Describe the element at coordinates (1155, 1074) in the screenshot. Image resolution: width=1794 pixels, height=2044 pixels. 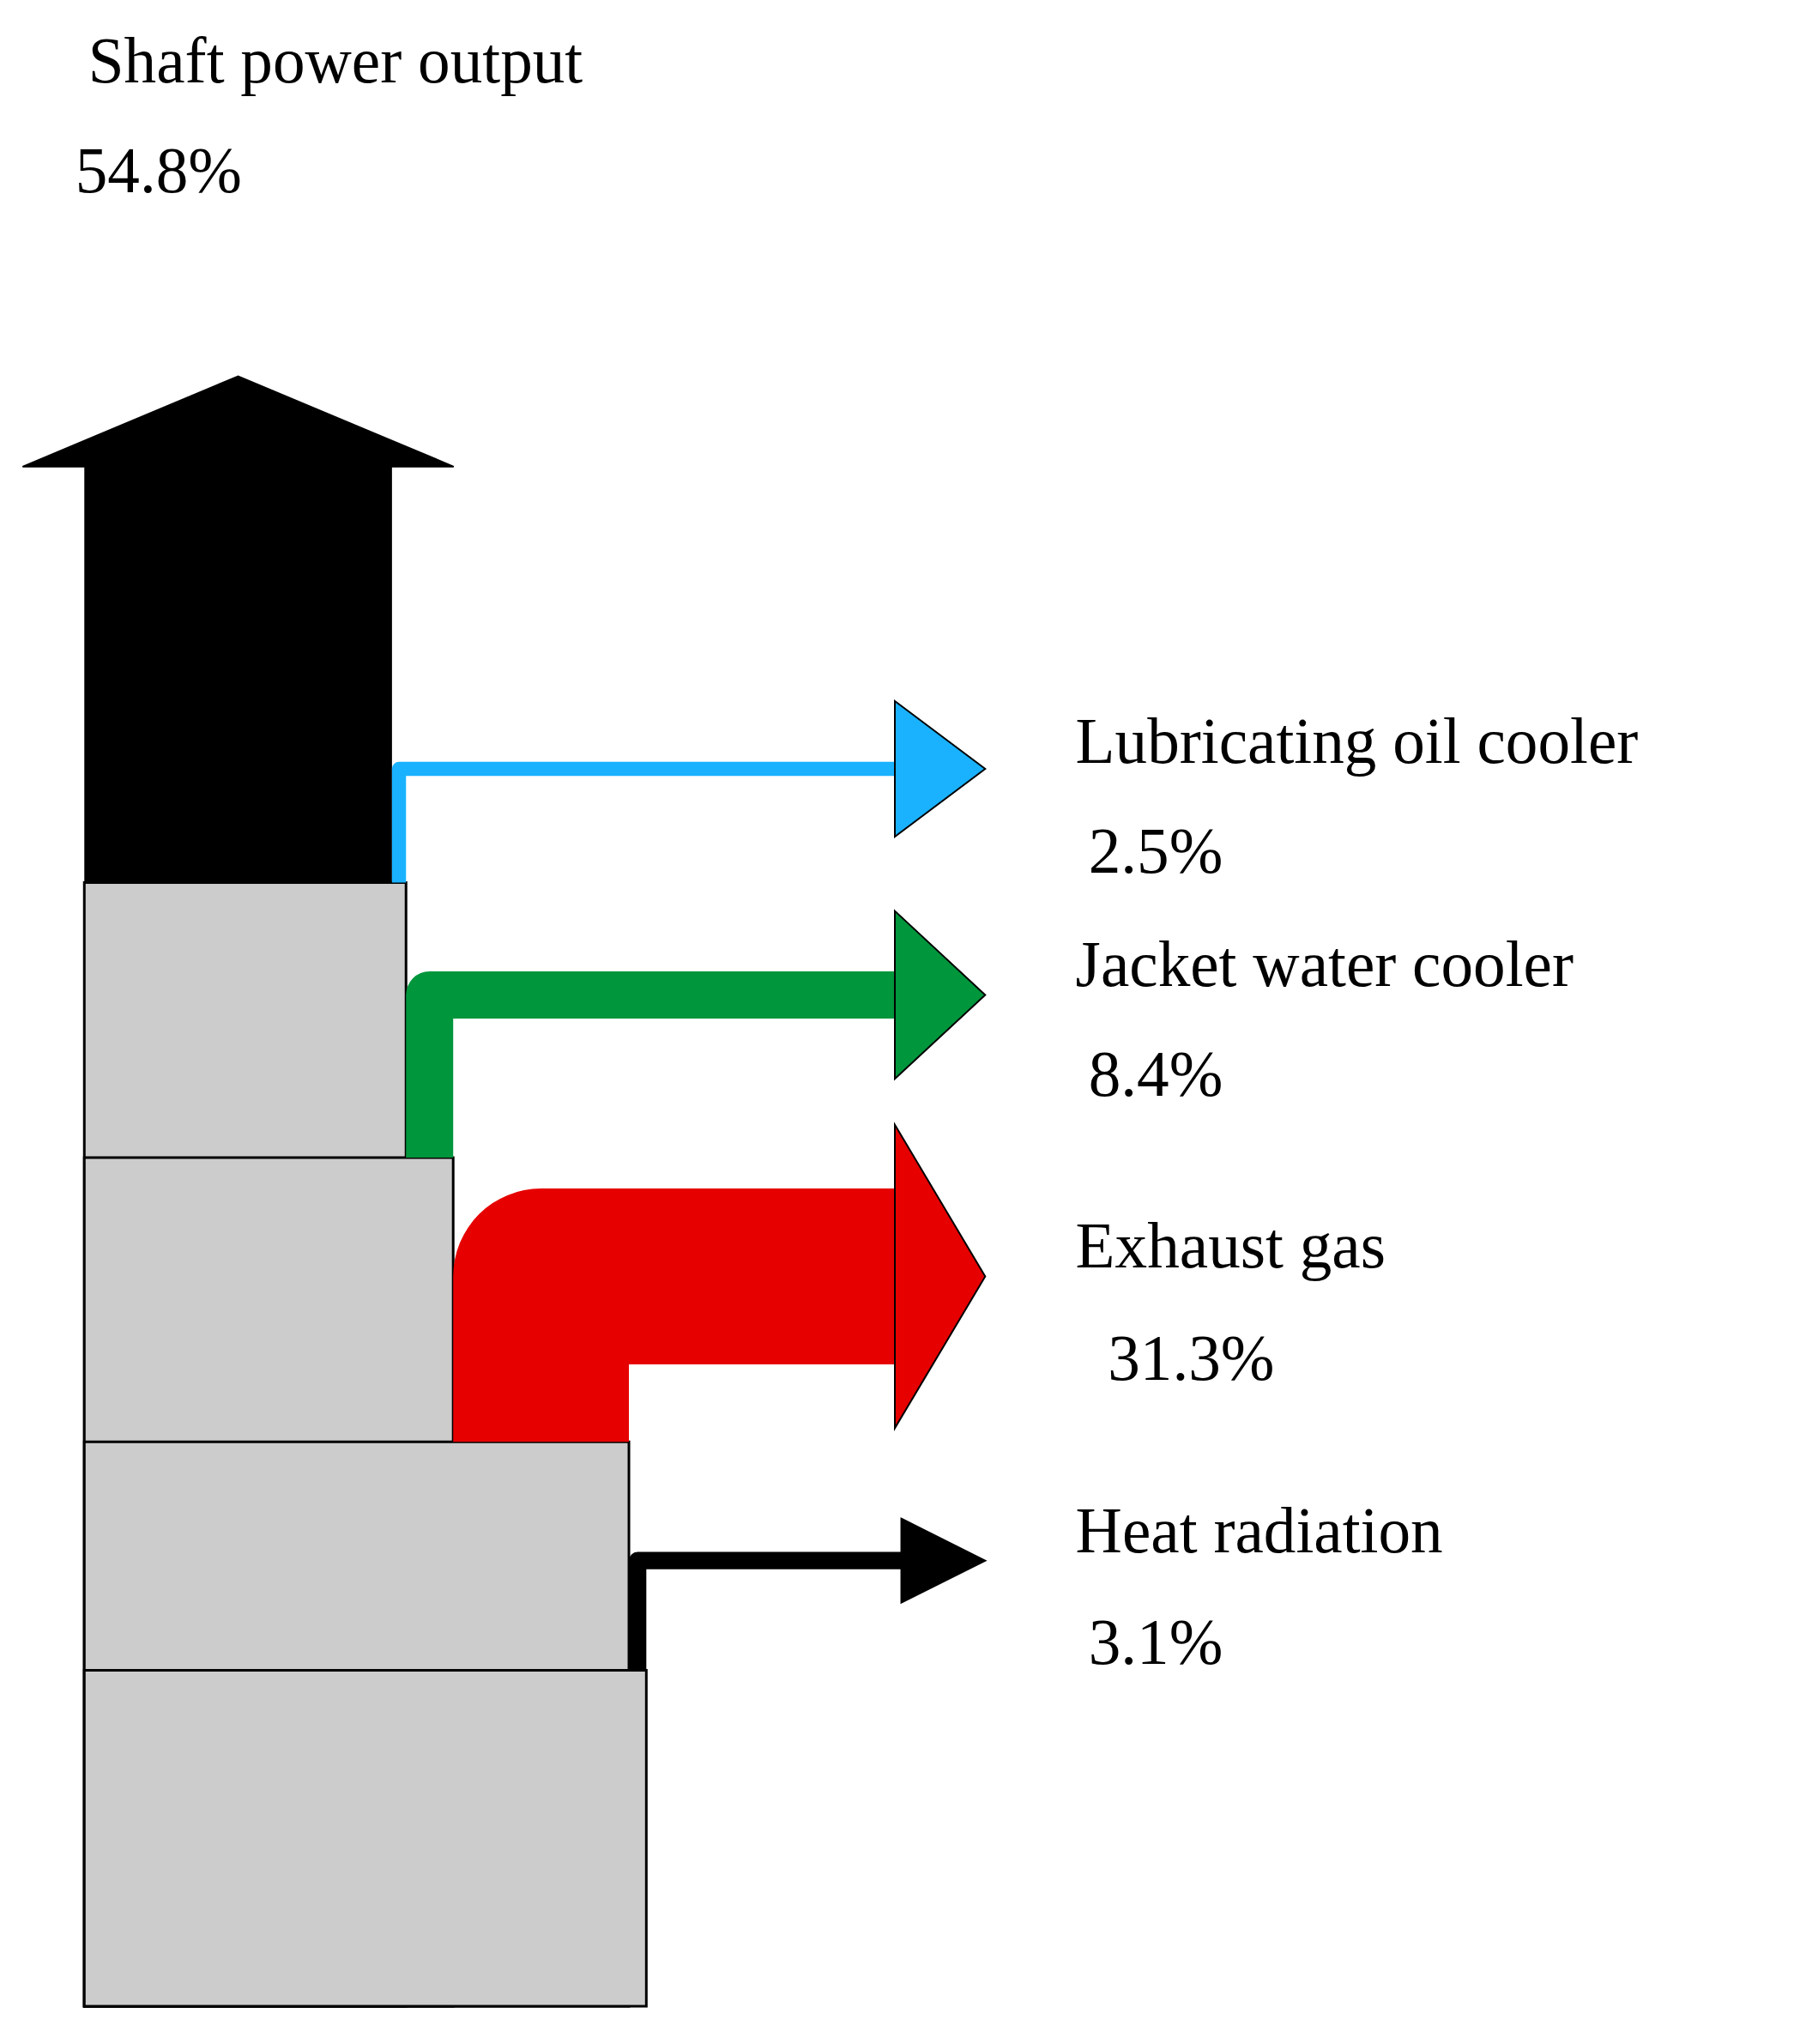
I see `data-label: 8.4%` at that location.